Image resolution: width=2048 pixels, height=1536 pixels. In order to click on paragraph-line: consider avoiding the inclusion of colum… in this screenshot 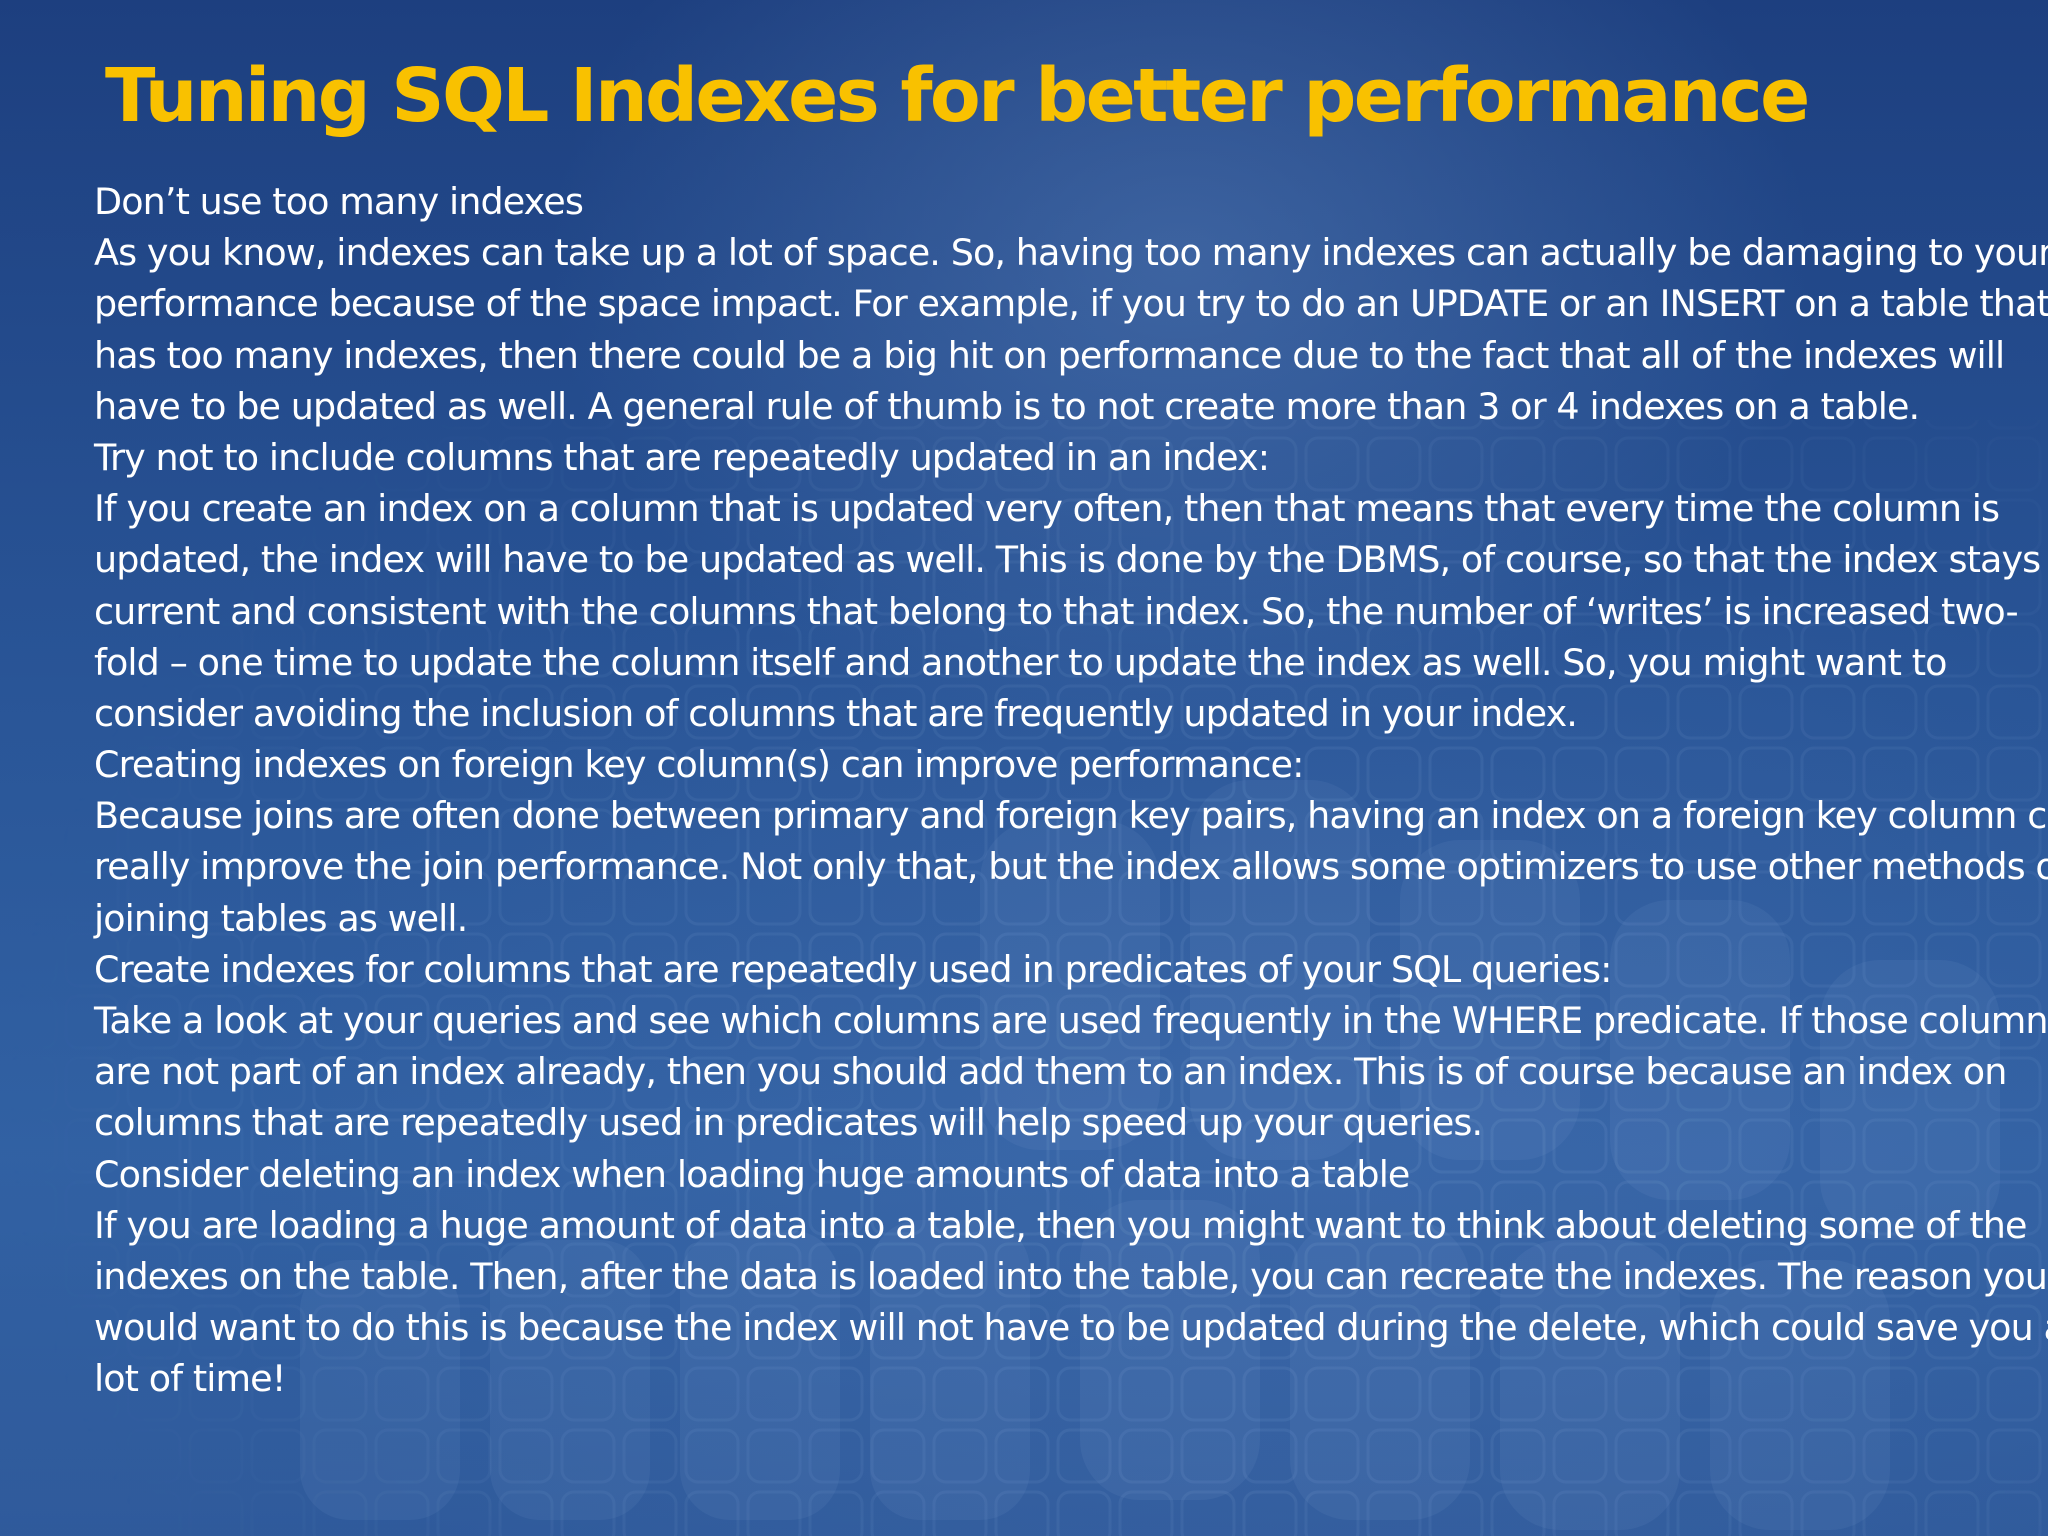, I will do `click(836, 713)`.